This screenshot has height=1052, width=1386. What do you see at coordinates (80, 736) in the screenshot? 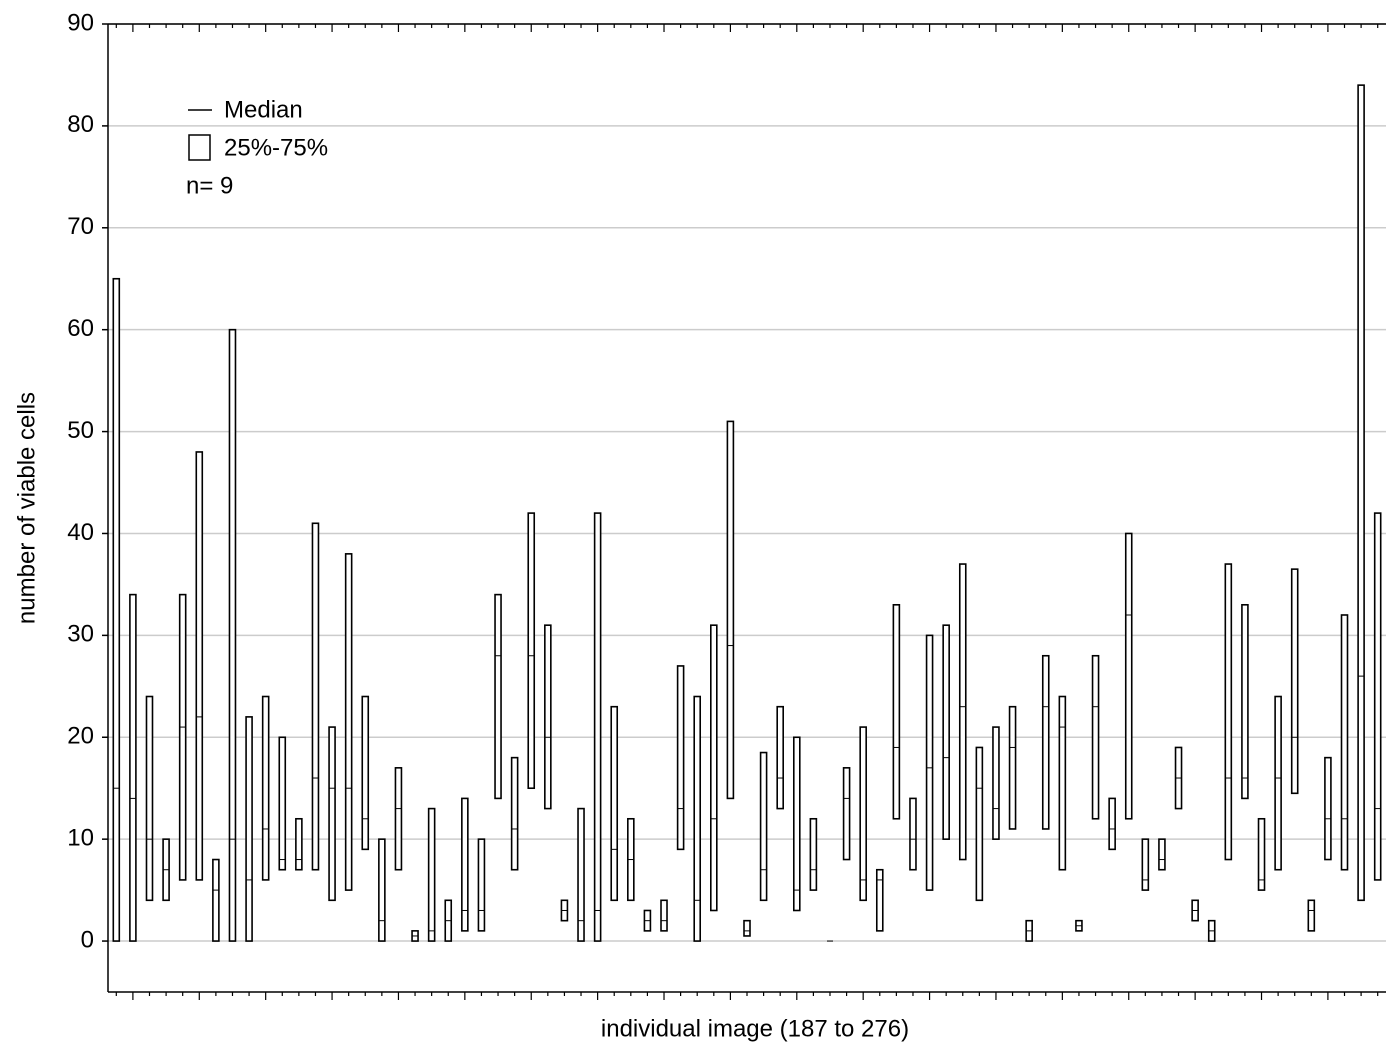
I see `y-tick-label: 20` at bounding box center [80, 736].